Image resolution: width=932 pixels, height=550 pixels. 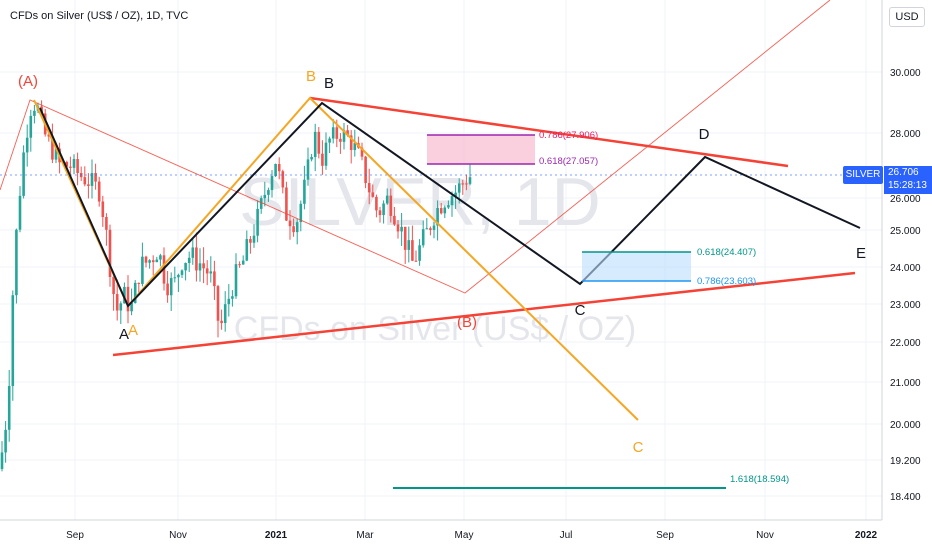 I want to click on time-tick-label: Jul, so click(x=566, y=535).